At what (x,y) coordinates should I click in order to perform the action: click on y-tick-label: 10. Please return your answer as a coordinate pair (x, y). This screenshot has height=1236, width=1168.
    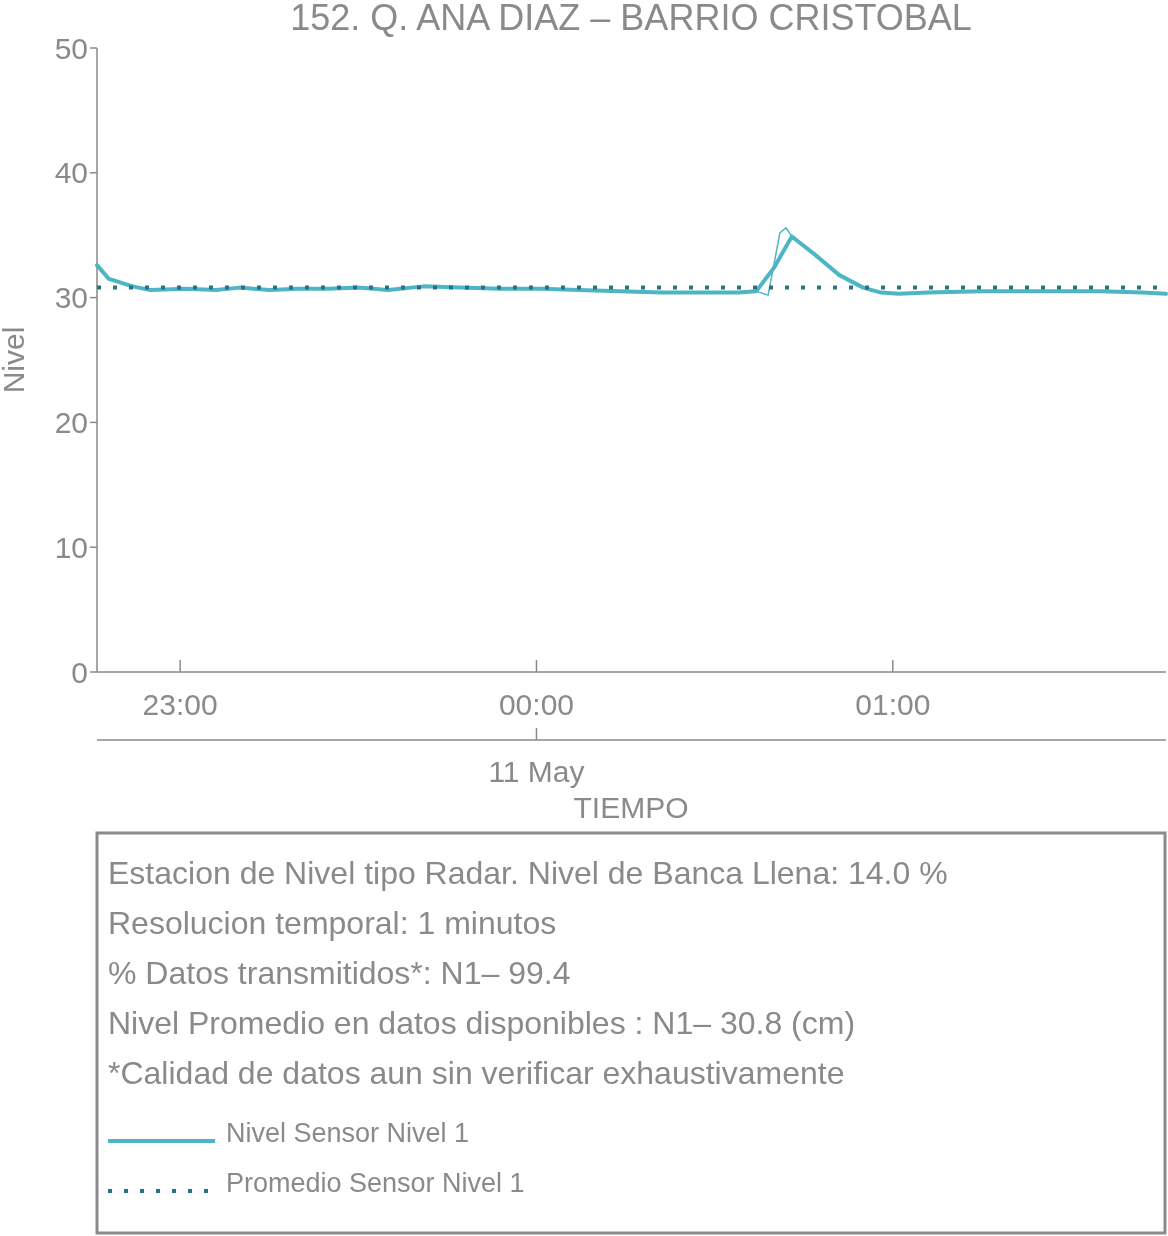
    Looking at the image, I should click on (71, 547).